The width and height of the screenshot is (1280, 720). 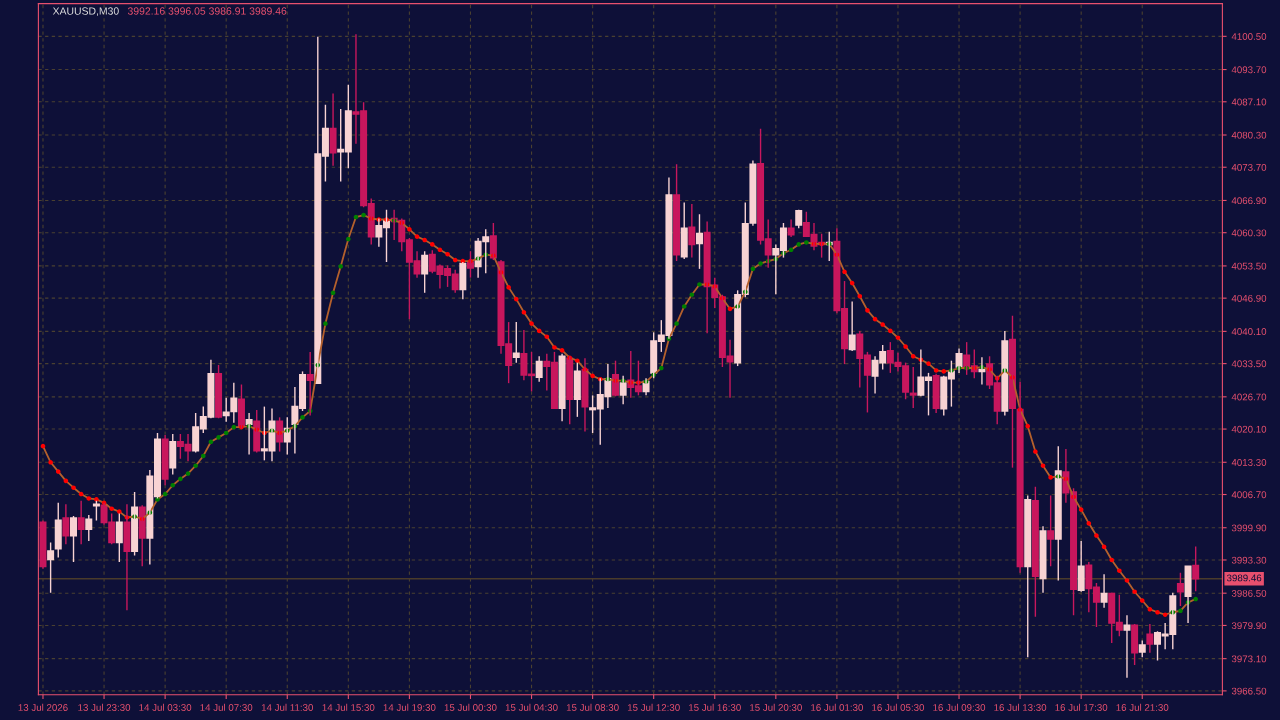 I want to click on y-tick-label: 4093.70, so click(x=1249, y=70).